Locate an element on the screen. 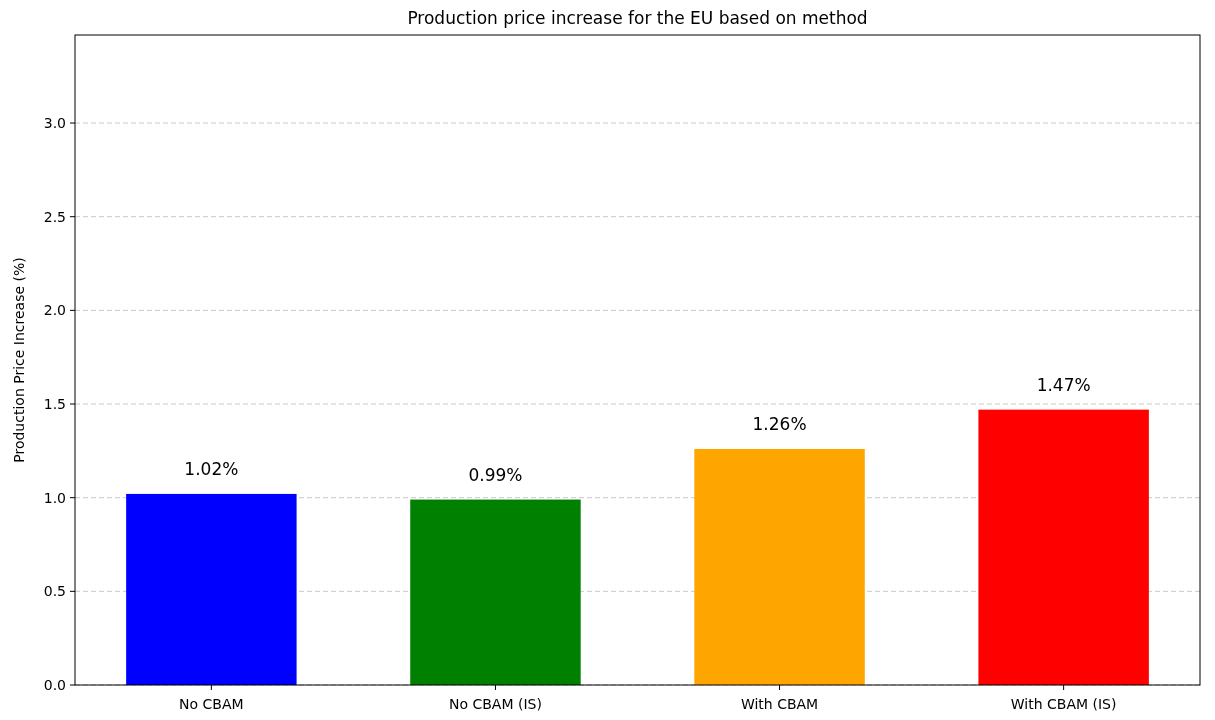 The image size is (1215, 720). data-label: 1.47% is located at coordinates (1063, 384).